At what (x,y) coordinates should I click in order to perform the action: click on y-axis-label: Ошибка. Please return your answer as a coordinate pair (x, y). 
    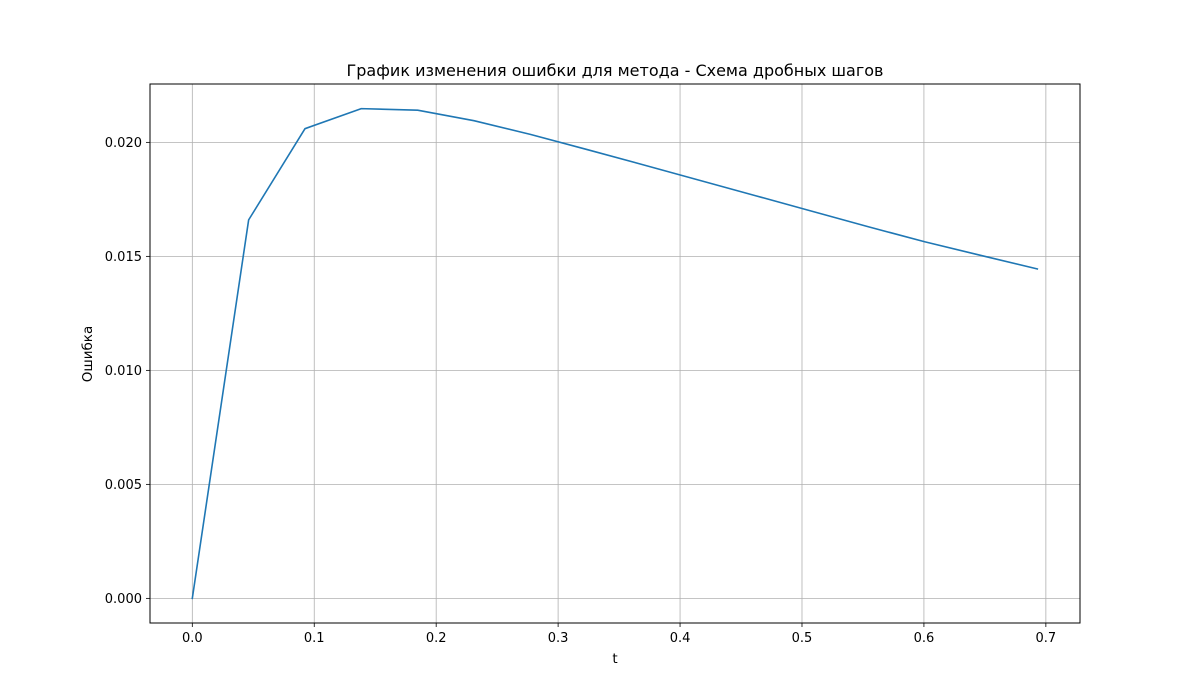
    Looking at the image, I should click on (88, 354).